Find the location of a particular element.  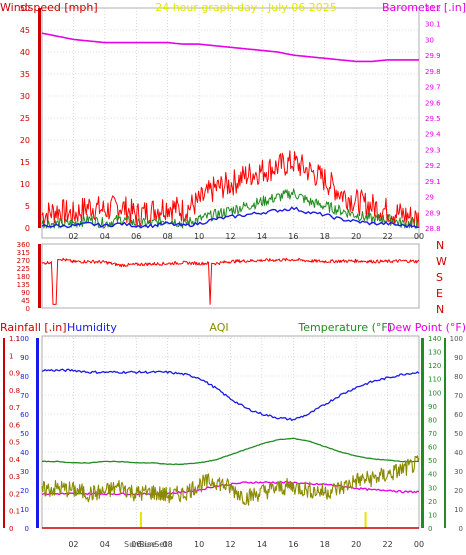

humidity-series-line is located at coordinates (230, 395).